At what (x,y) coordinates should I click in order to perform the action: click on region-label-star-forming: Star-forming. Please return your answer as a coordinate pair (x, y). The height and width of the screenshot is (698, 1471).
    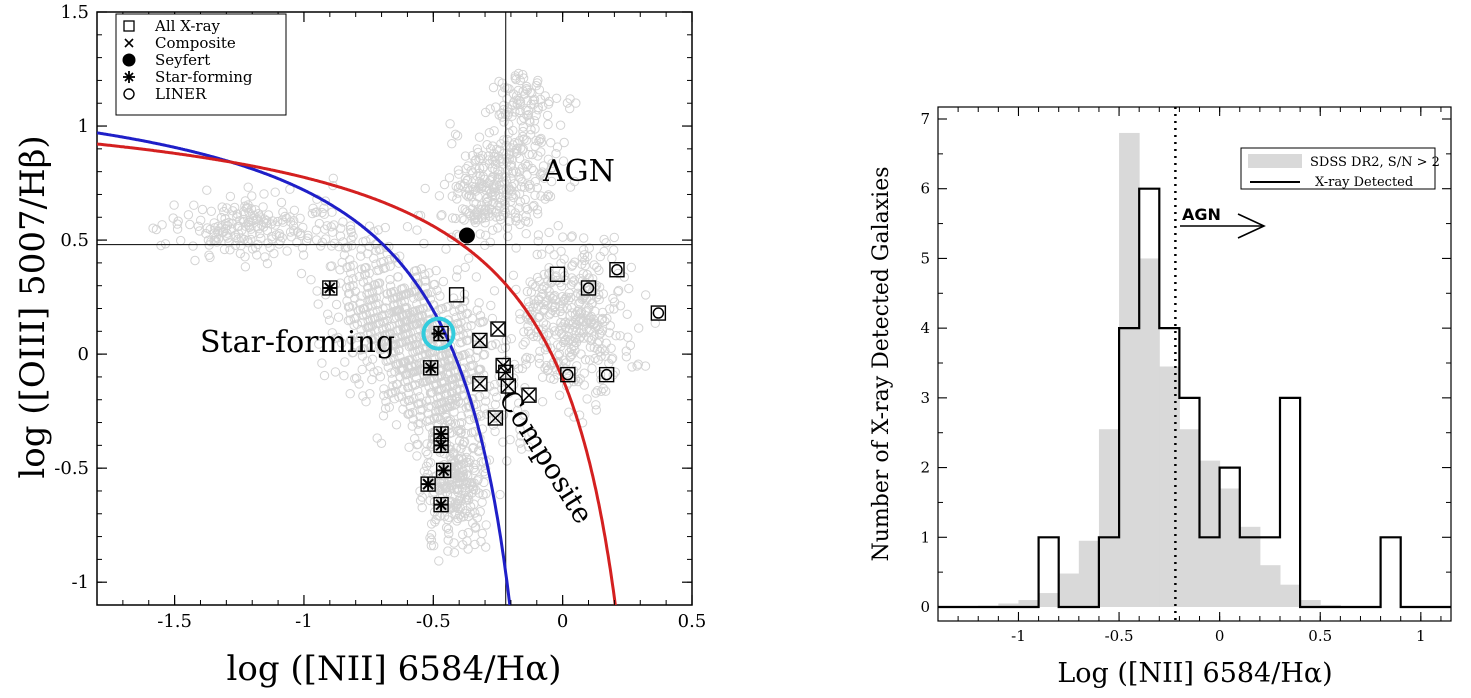
    Looking at the image, I should click on (297, 342).